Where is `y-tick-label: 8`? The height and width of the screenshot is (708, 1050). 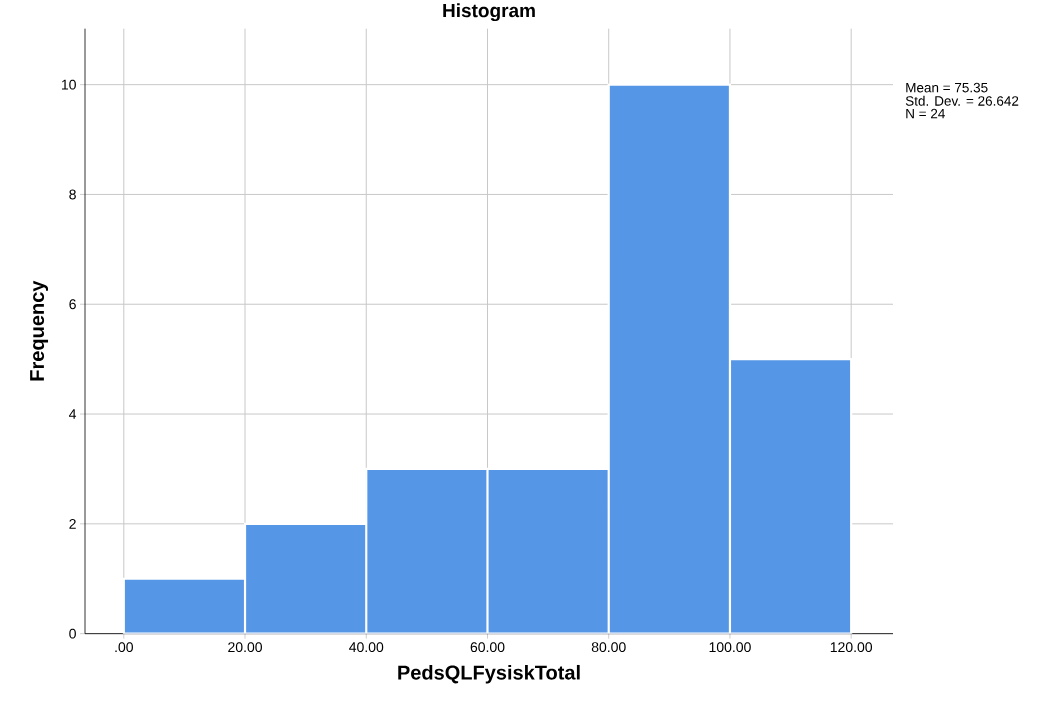 y-tick-label: 8 is located at coordinates (72, 194).